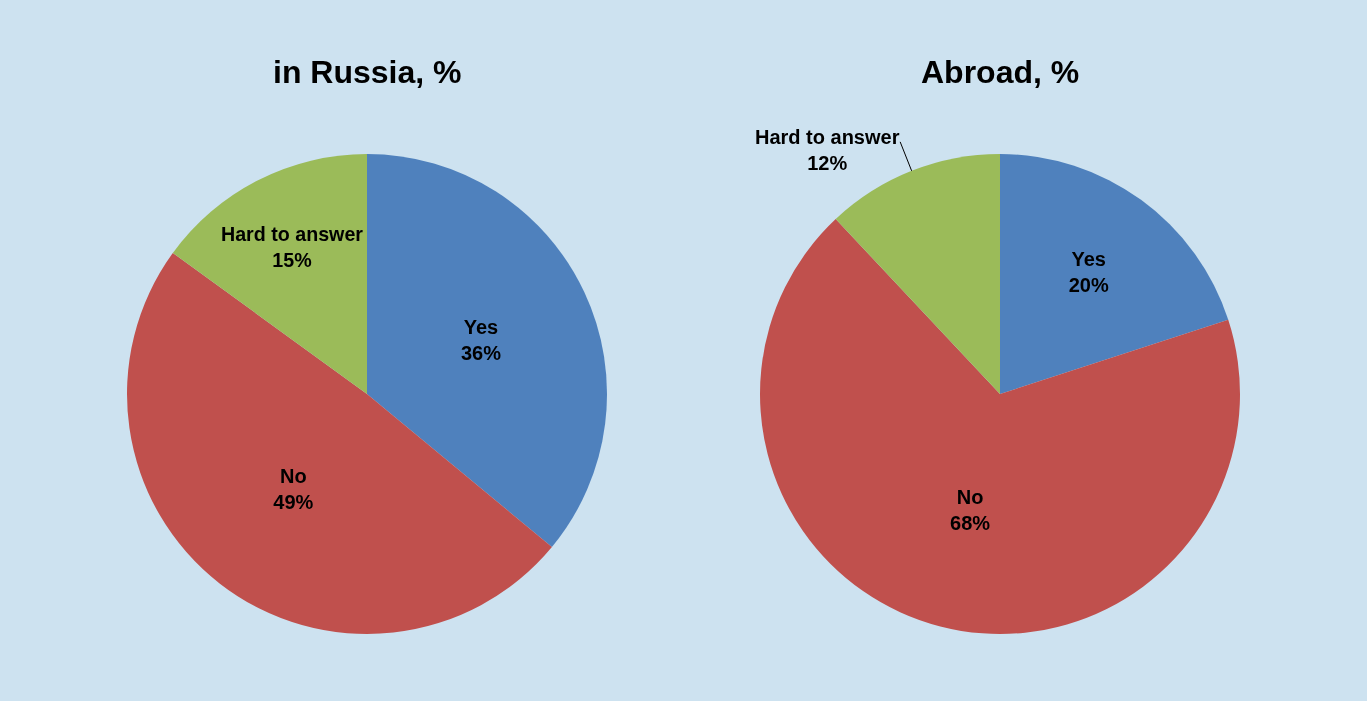  What do you see at coordinates (293, 501) in the screenshot?
I see `data-label: 49%` at bounding box center [293, 501].